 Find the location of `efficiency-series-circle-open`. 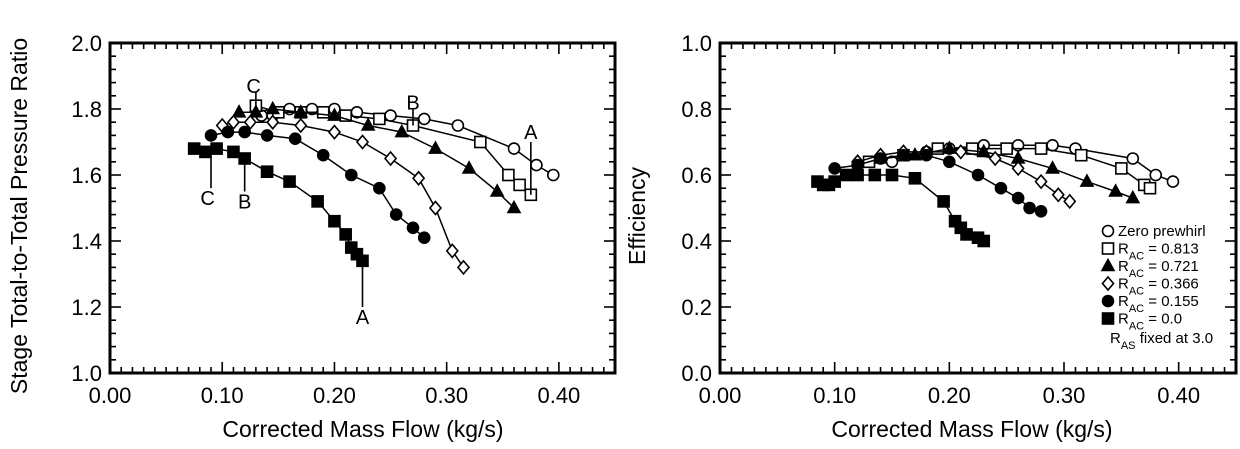

efficiency-series-circle-open is located at coordinates (1032, 163).